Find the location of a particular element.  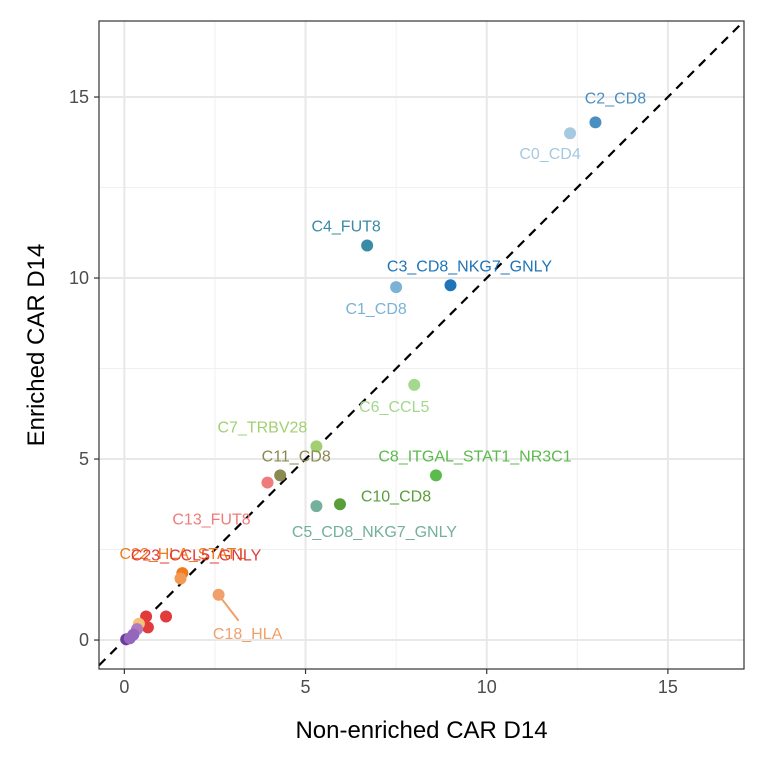

label-leader-line is located at coordinates (230, 610).